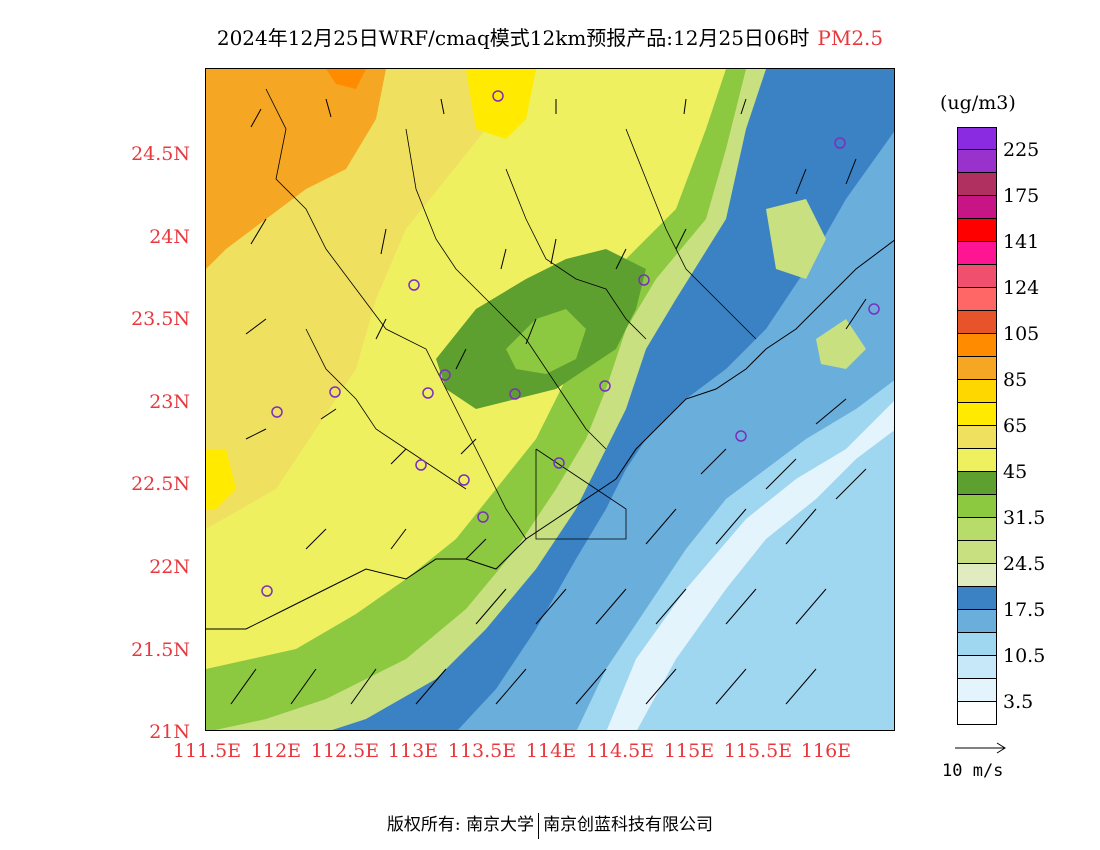 This screenshot has width=1100, height=850. I want to click on x-tick-label: 114E, so click(551, 751).